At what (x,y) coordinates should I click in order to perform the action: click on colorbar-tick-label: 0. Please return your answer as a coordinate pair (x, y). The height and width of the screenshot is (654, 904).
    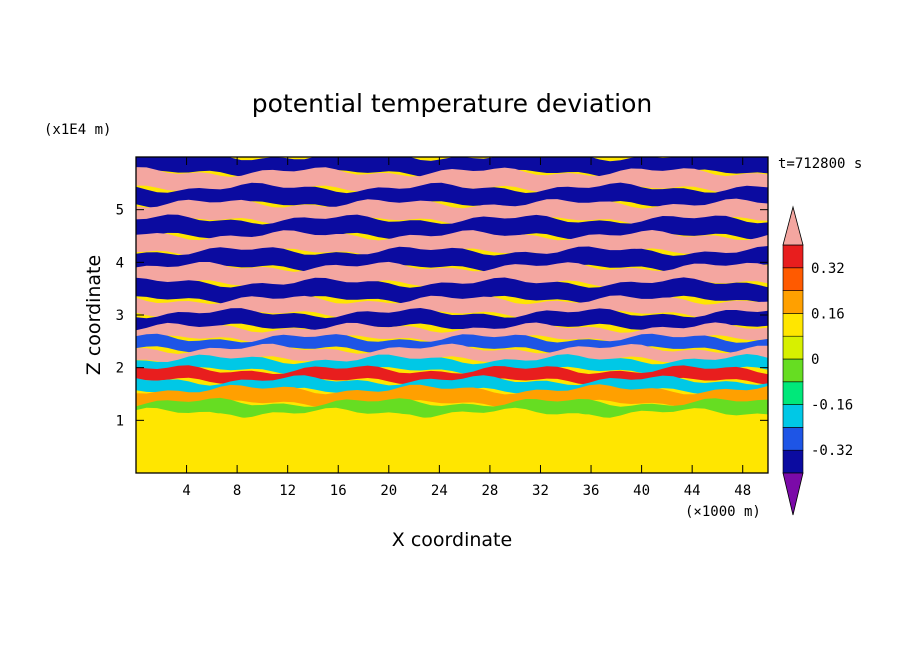
    Looking at the image, I should click on (815, 360).